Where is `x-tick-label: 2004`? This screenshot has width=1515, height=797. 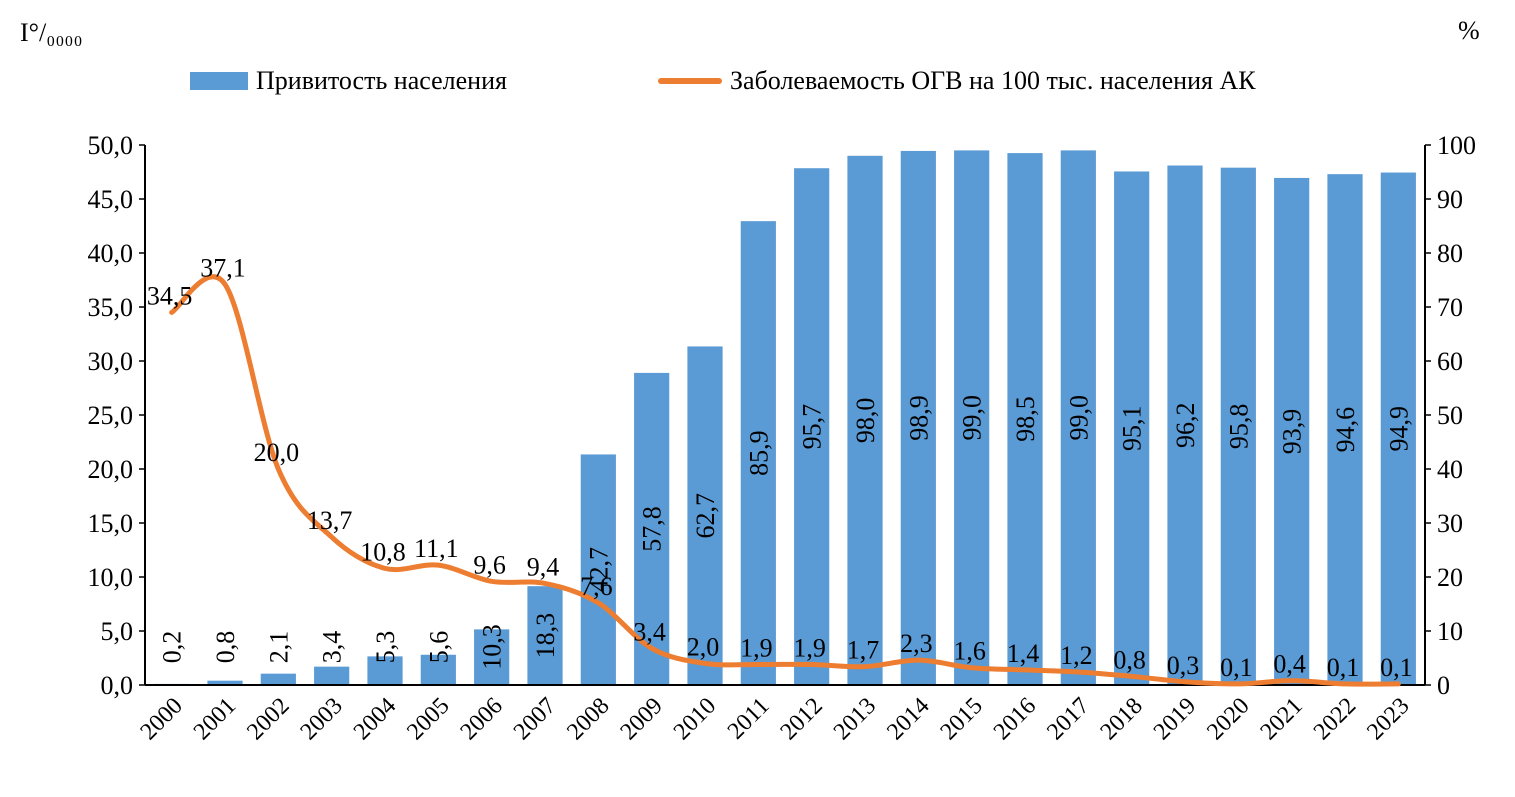
x-tick-label: 2004 is located at coordinates (375, 719).